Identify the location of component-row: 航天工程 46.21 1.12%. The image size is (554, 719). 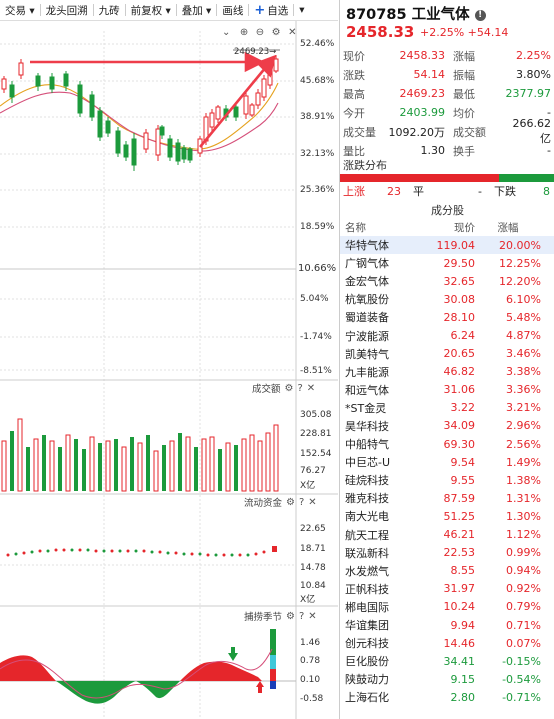
(447, 535).